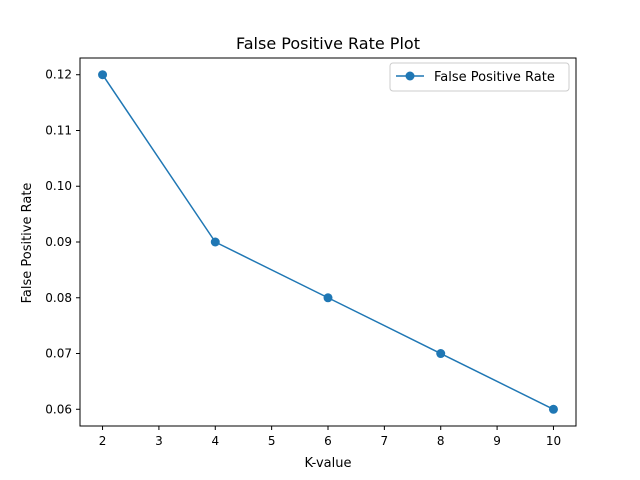  I want to click on y-tick-label: 0.08, so click(58, 298).